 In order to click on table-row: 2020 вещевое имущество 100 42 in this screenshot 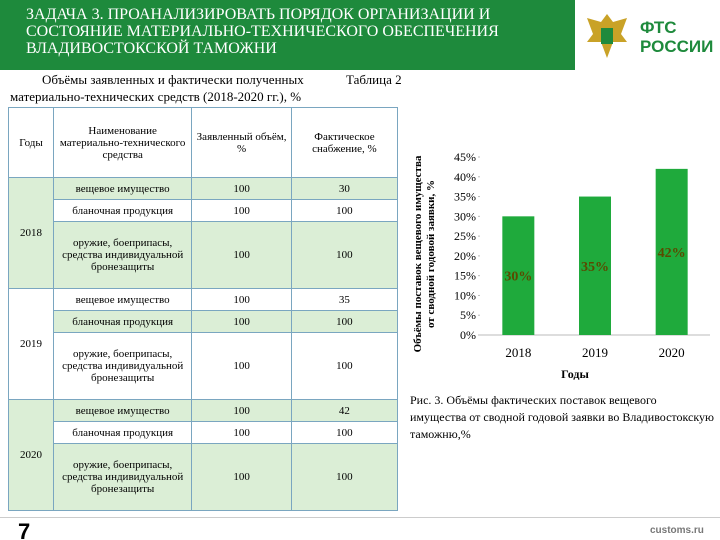, I will do `click(203, 455)`.